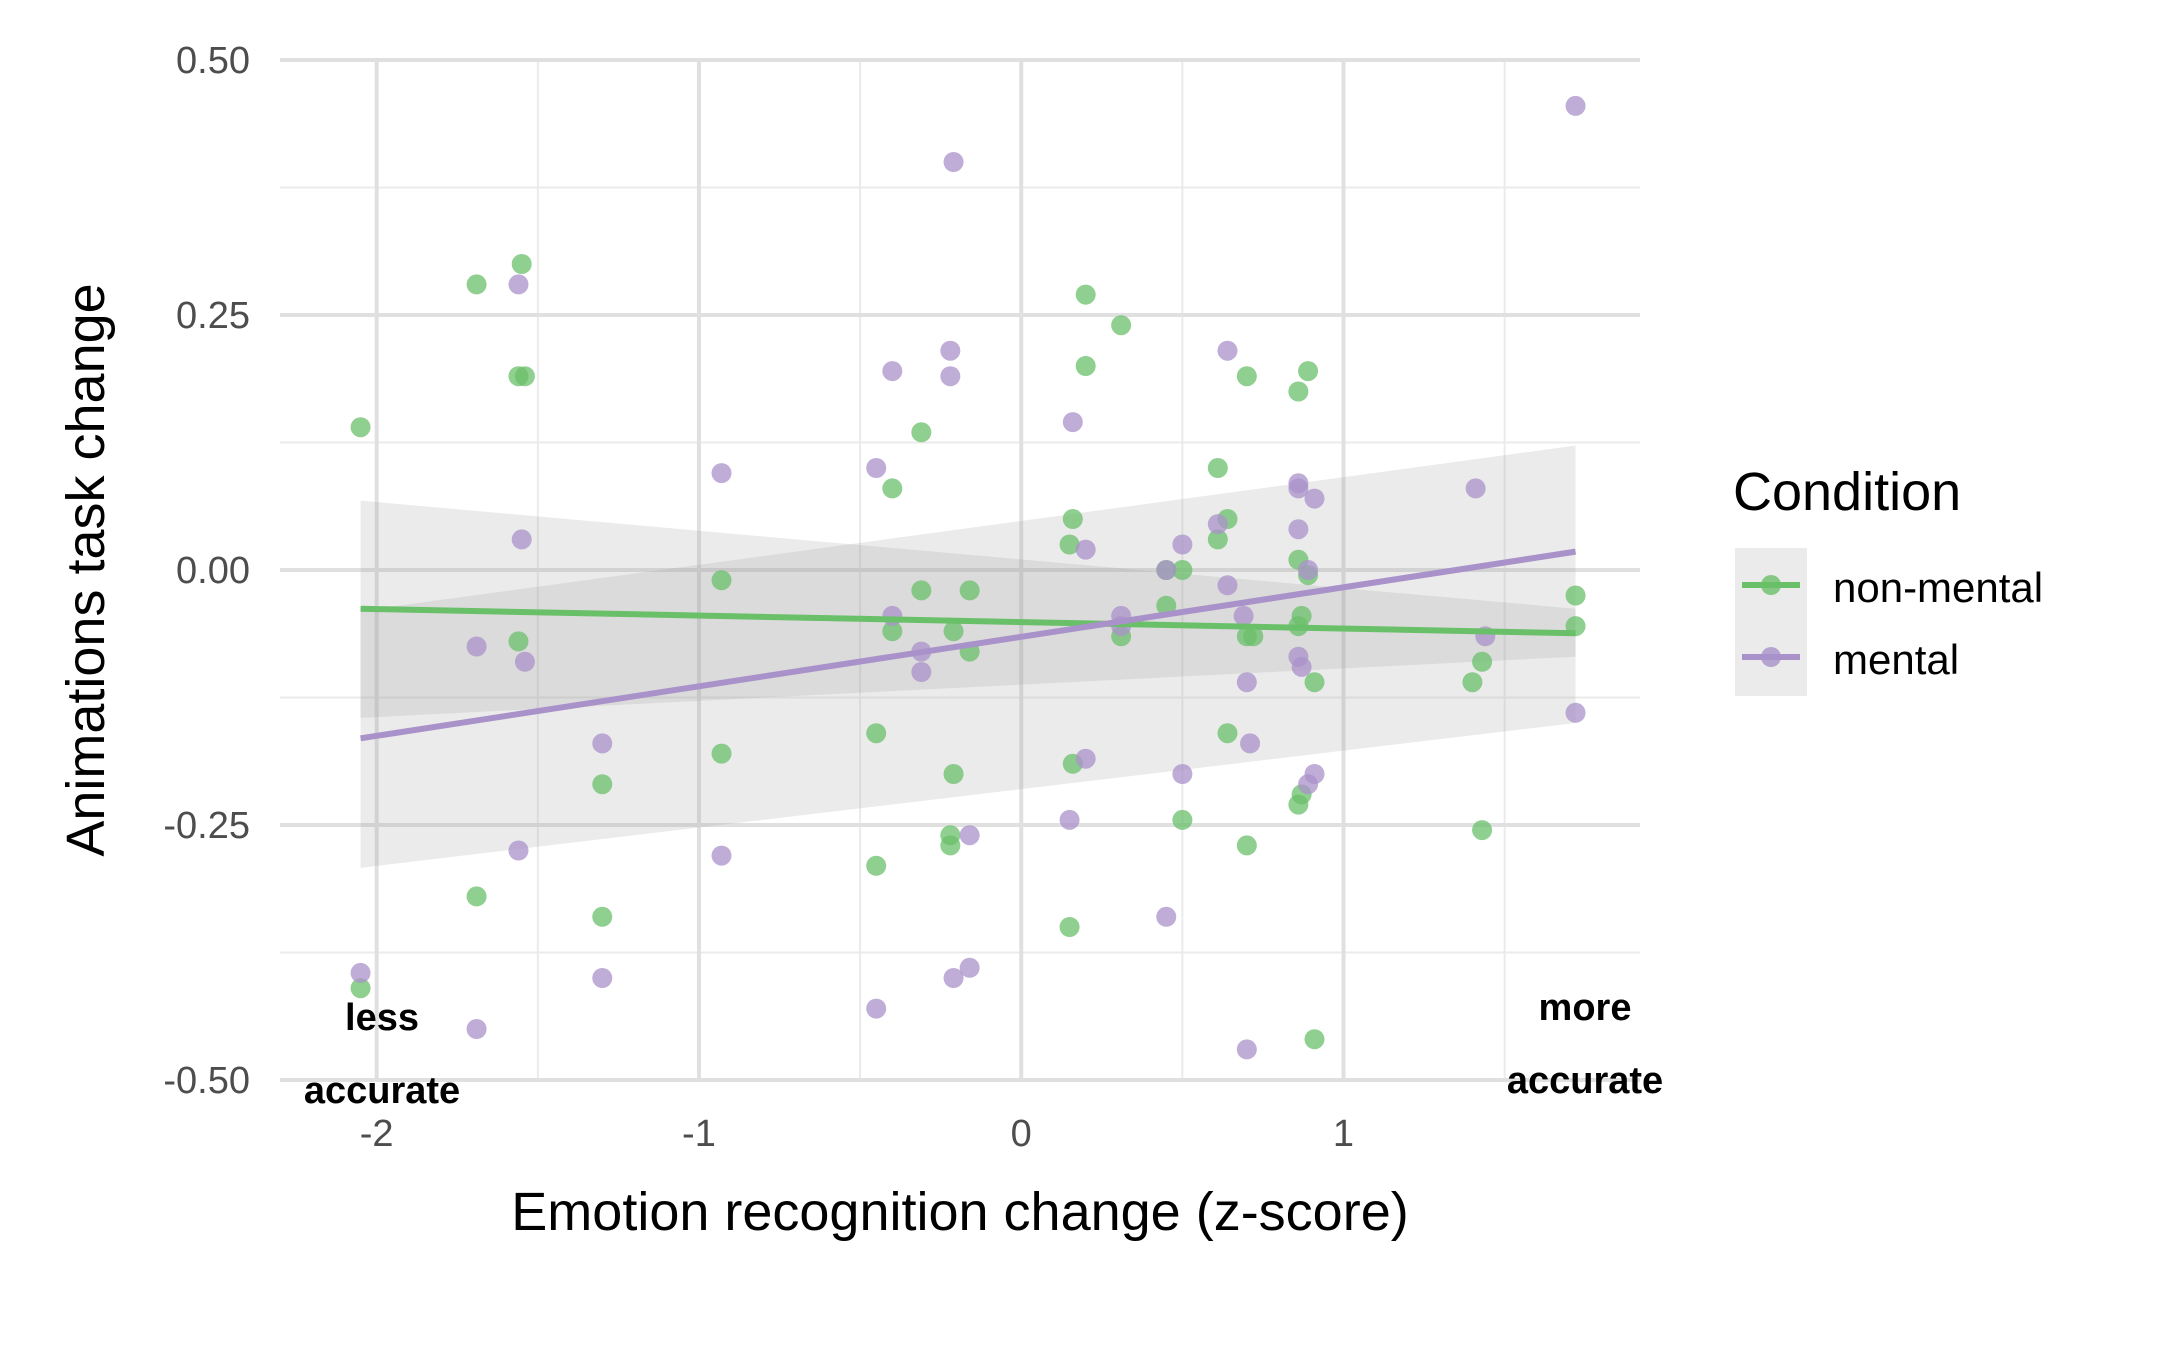  What do you see at coordinates (213, 316) in the screenshot?
I see `y-tick-label: 0.25` at bounding box center [213, 316].